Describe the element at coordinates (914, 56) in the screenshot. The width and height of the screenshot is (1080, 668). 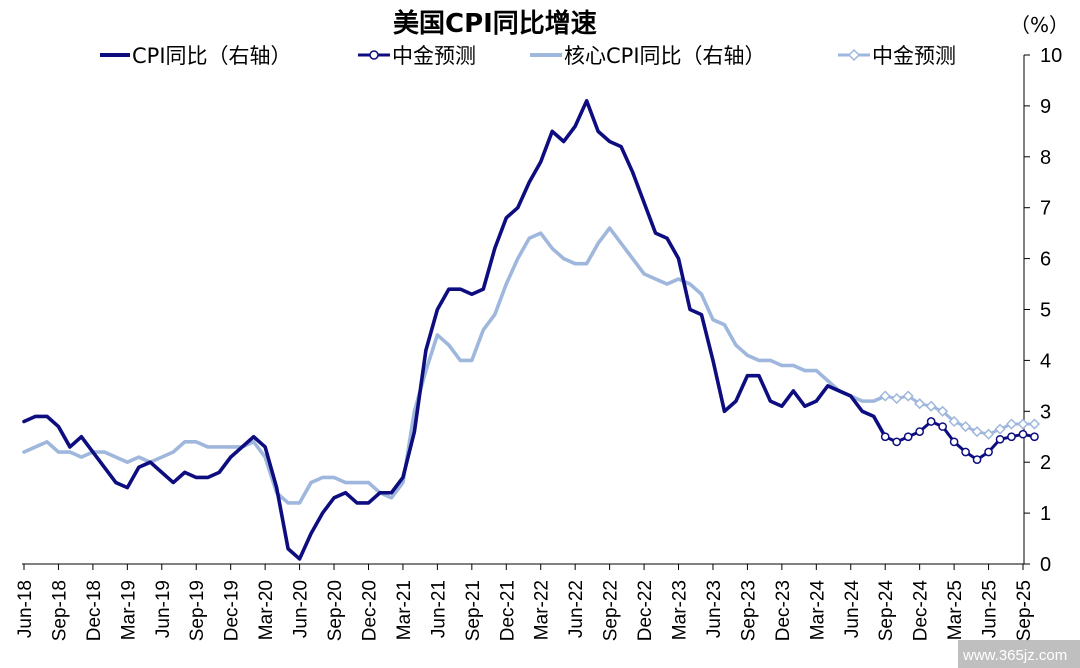
I see `legend-label-core-cpi-forecast: 中金预测` at that location.